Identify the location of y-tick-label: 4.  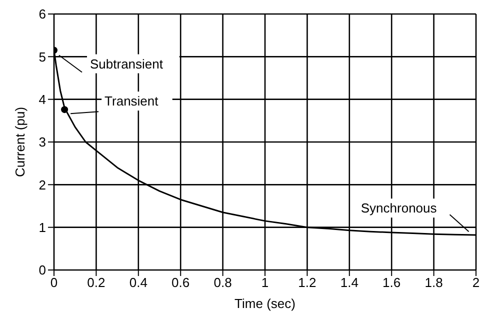
(42, 99).